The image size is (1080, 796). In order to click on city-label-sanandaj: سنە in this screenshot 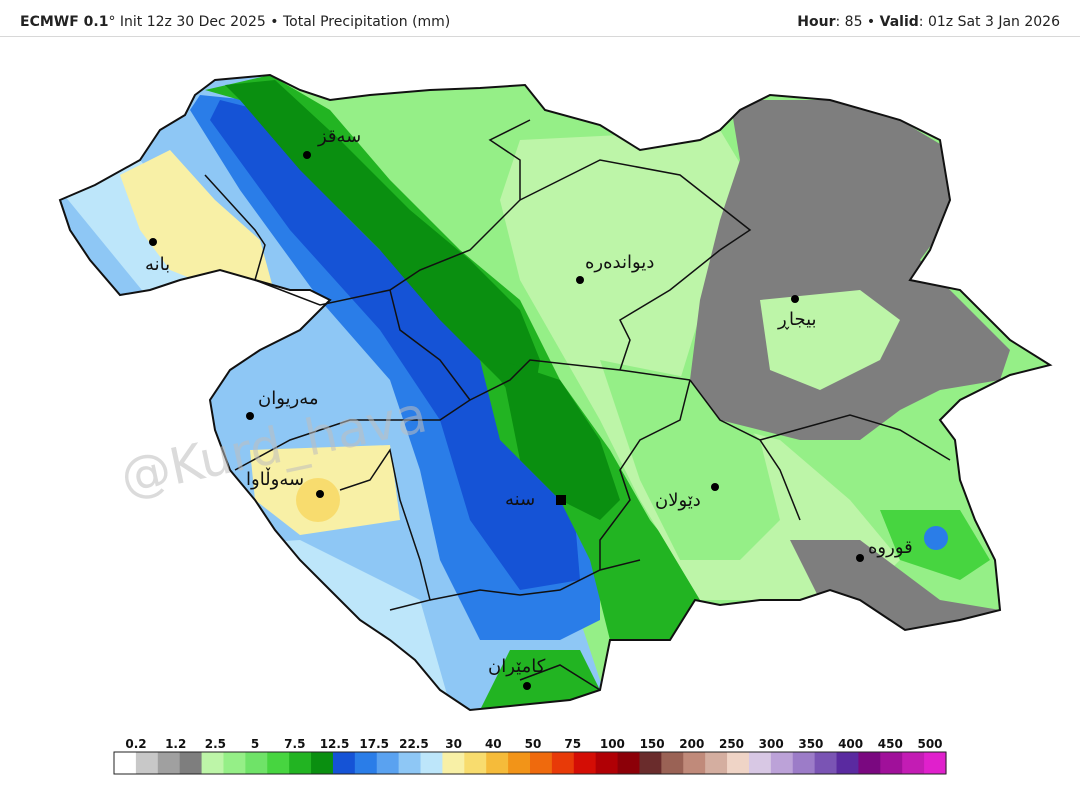, I will do `click(520, 499)`.